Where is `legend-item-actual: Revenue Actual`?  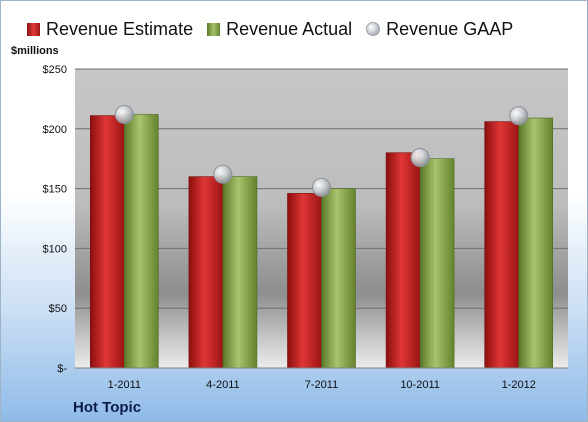 legend-item-actual: Revenue Actual is located at coordinates (279, 29).